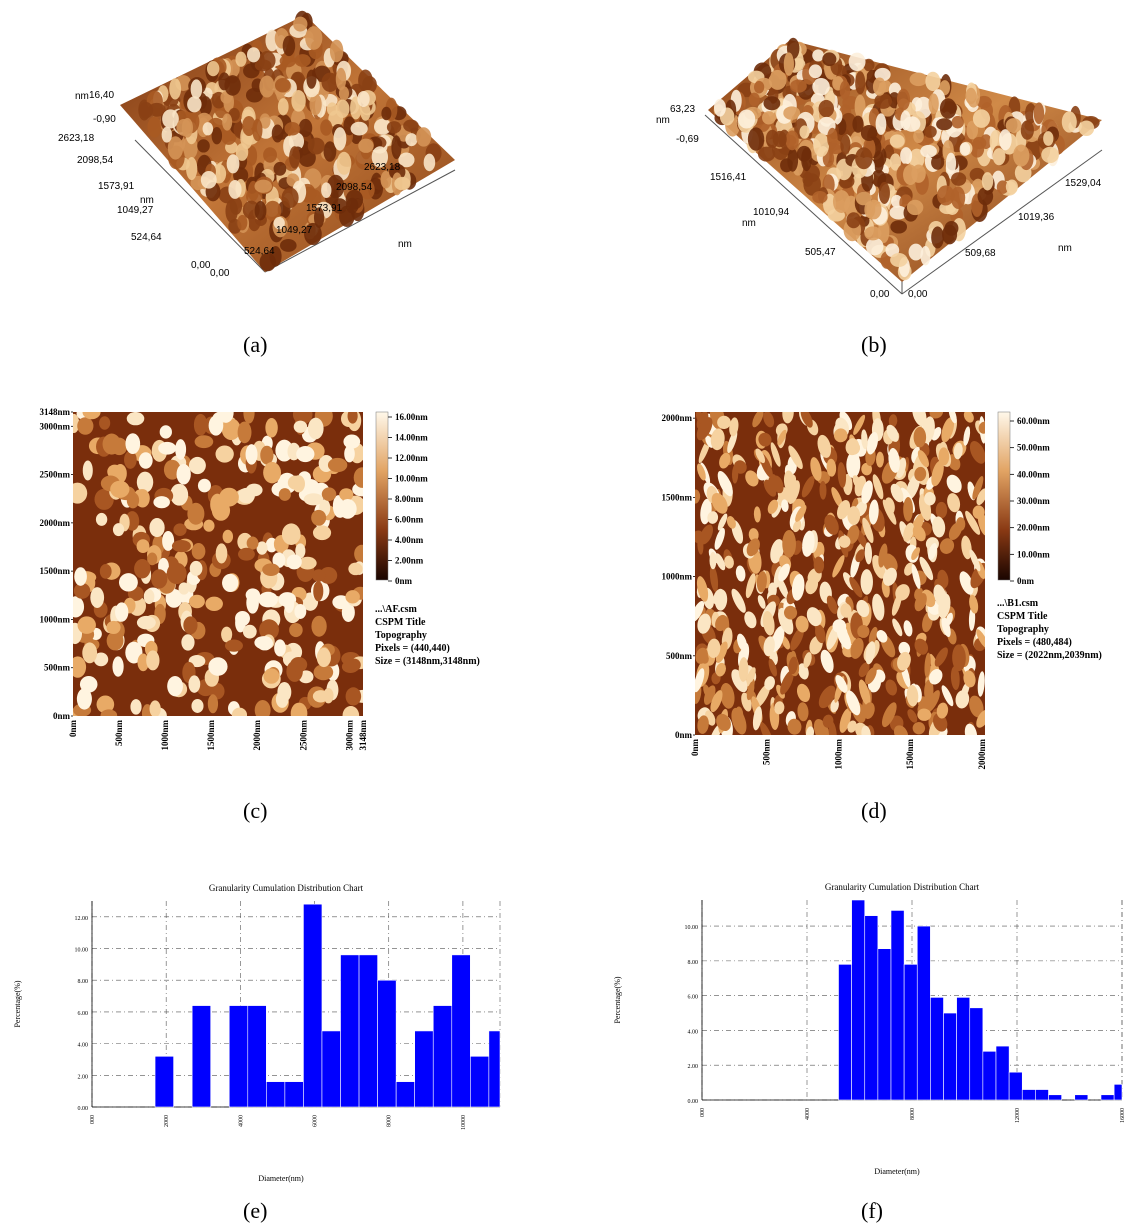 The image size is (1128, 1228). I want to click on left-axis-tick-a: 2098,54, so click(95, 160).